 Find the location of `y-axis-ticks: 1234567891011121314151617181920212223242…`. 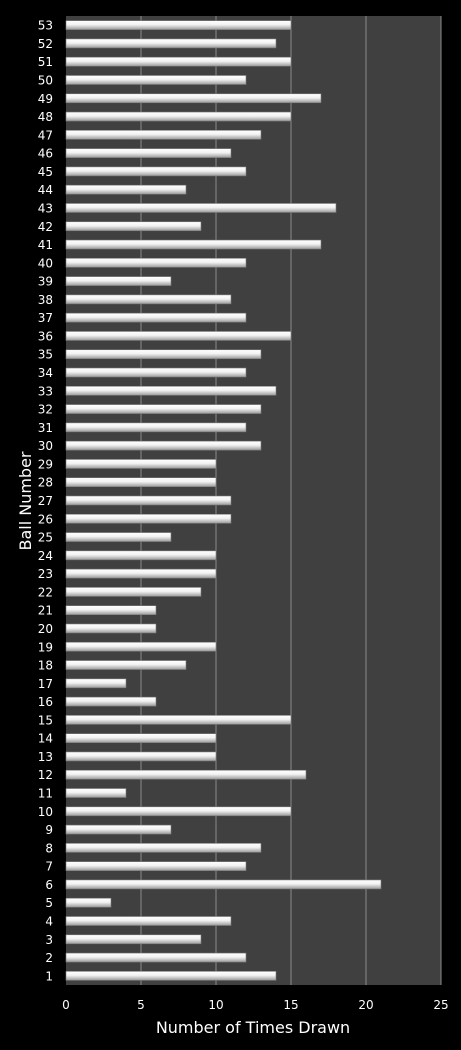

y-axis-ticks: 1234567891011121314151617181920212223242… is located at coordinates (45, 501).